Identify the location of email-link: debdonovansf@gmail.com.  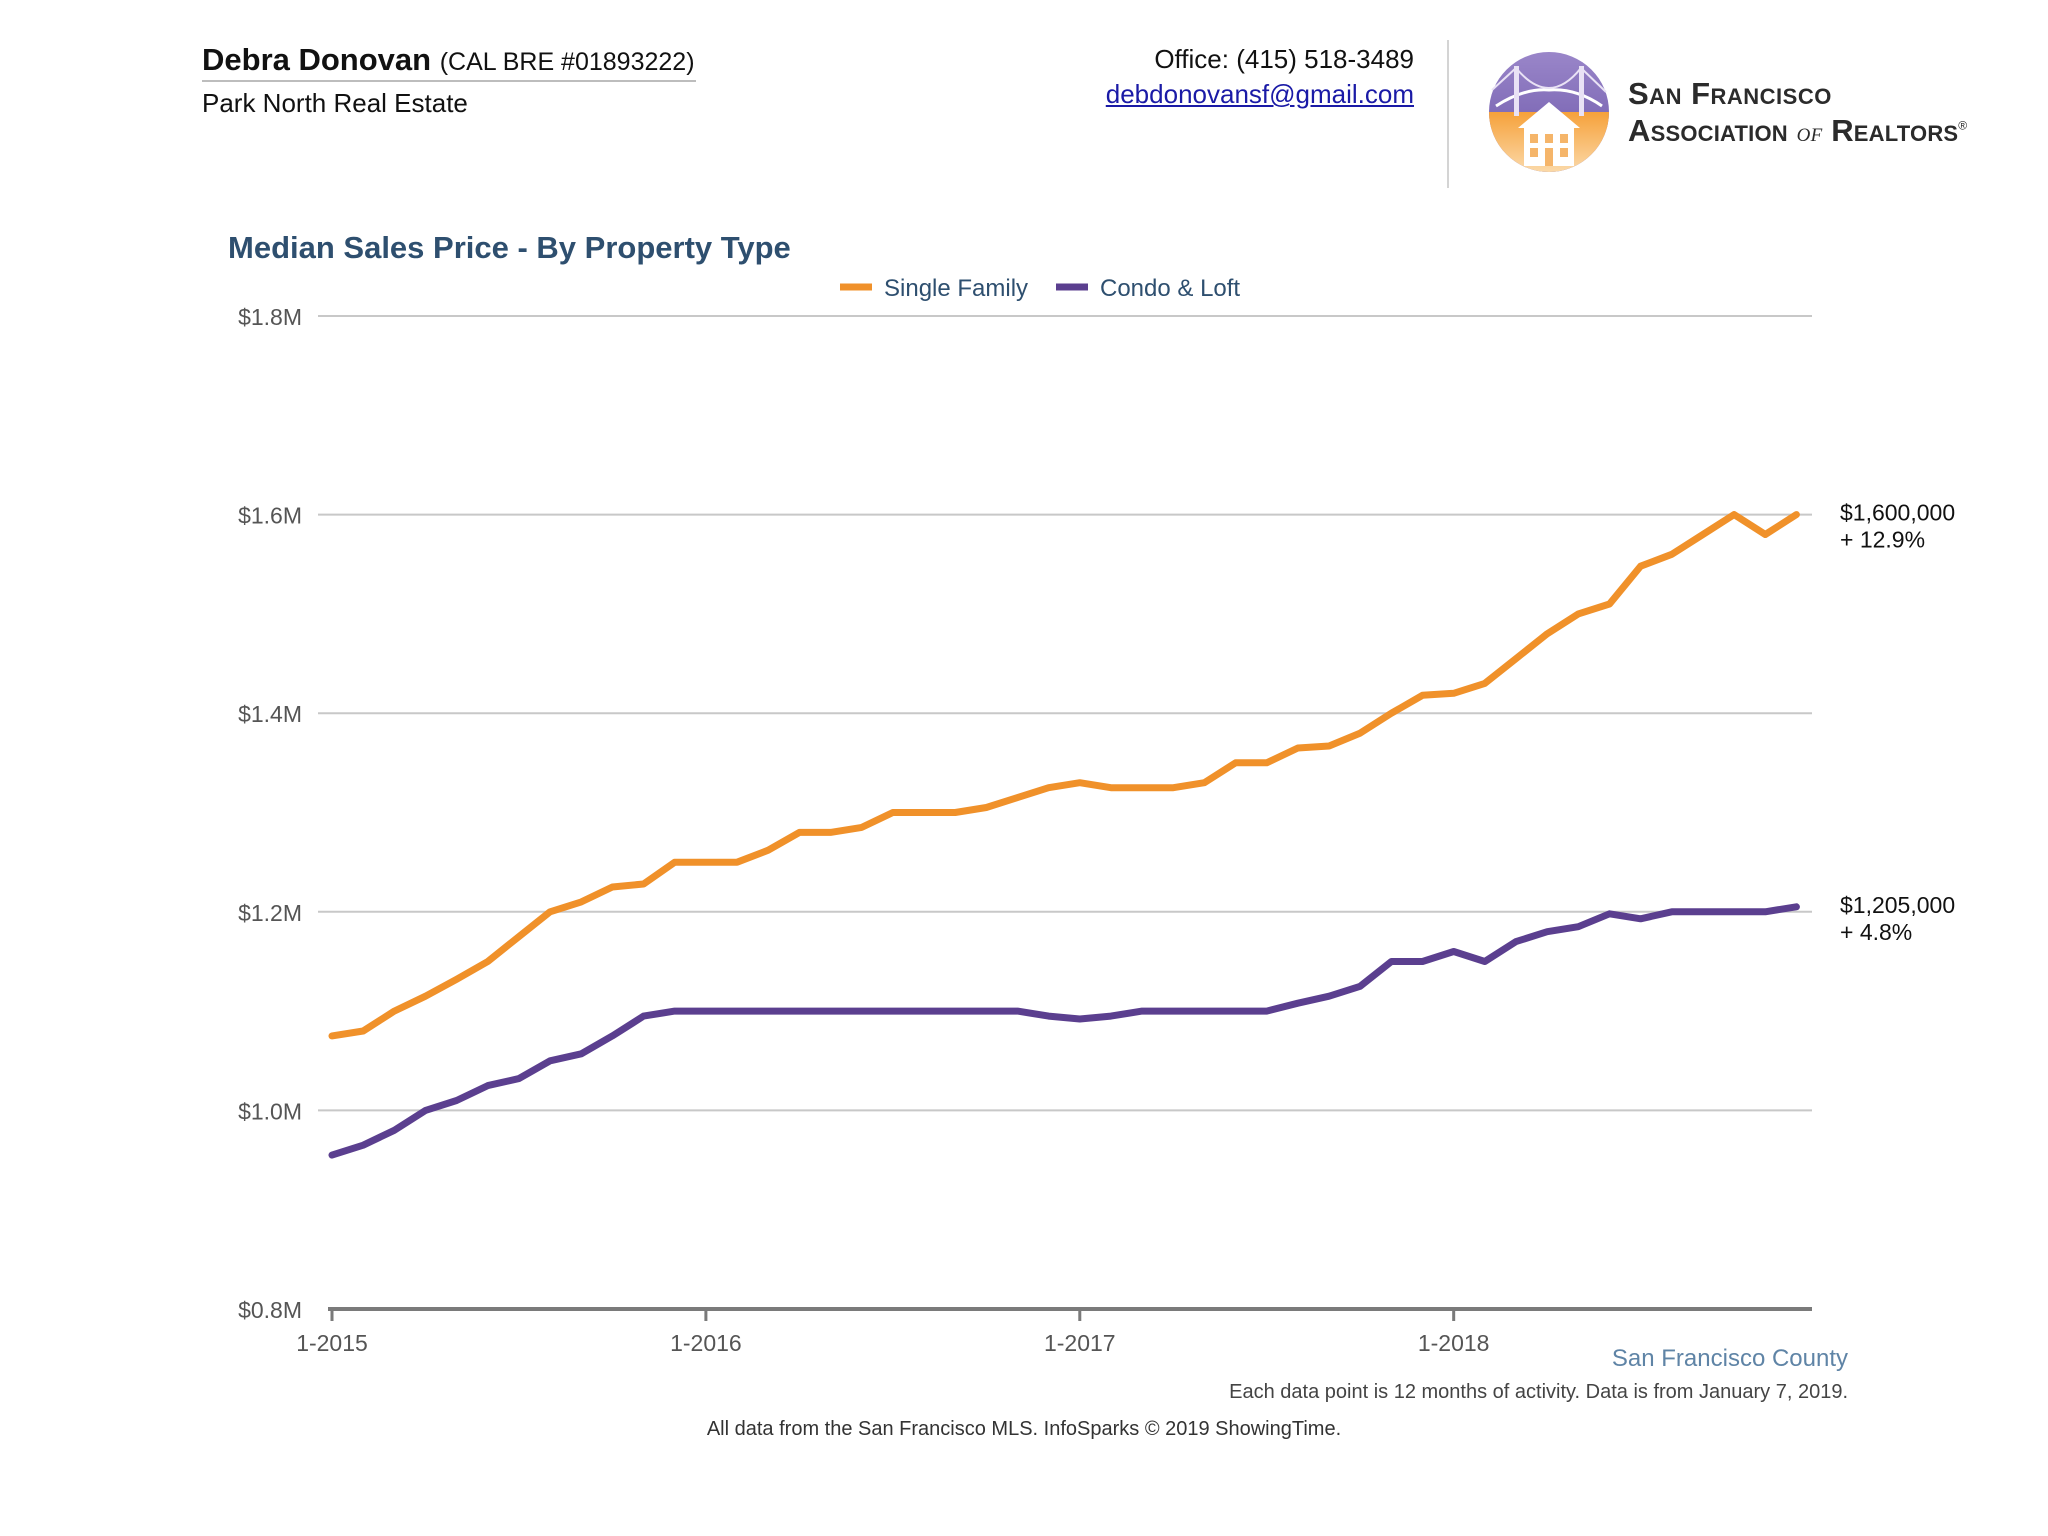
(1259, 94).